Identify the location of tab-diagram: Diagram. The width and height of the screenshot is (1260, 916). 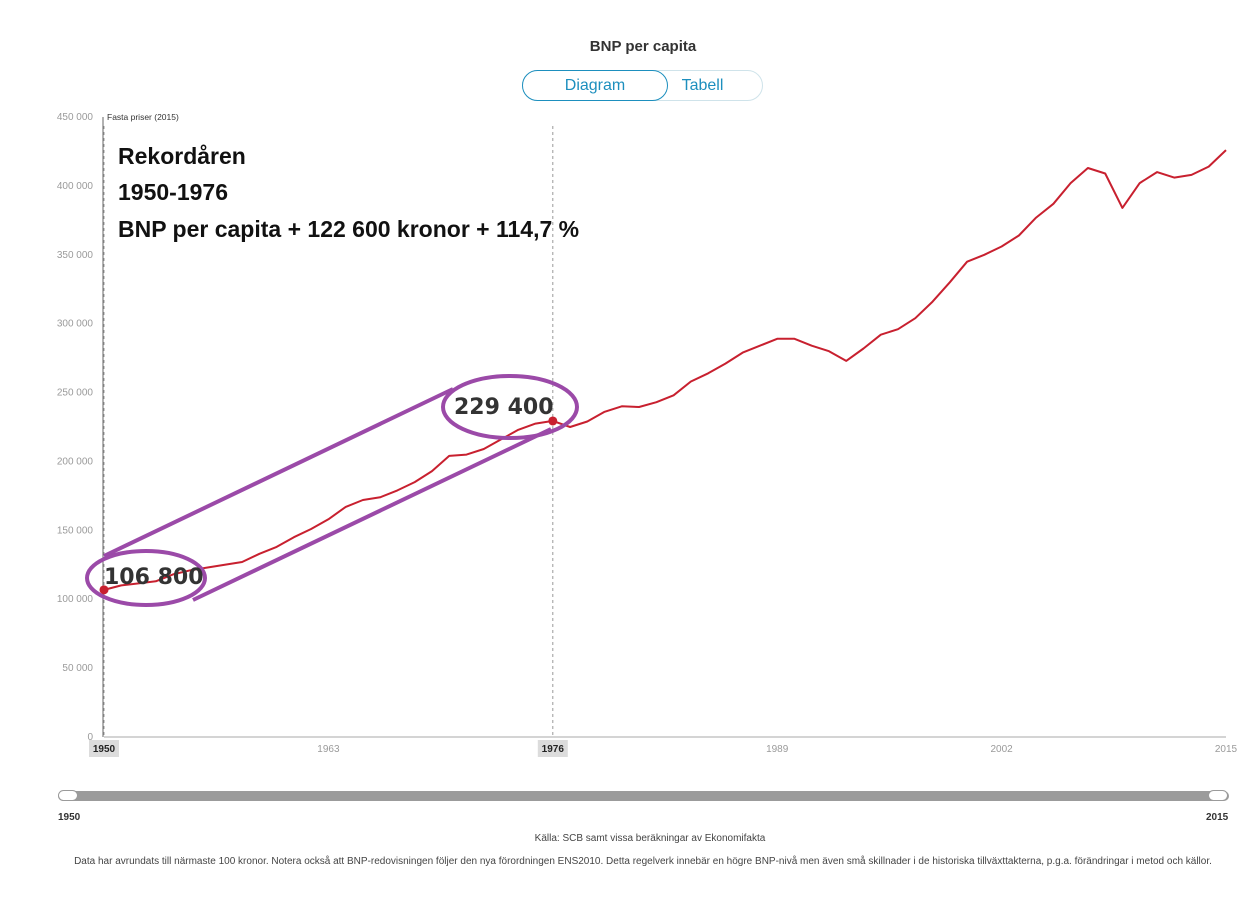
(595, 85).